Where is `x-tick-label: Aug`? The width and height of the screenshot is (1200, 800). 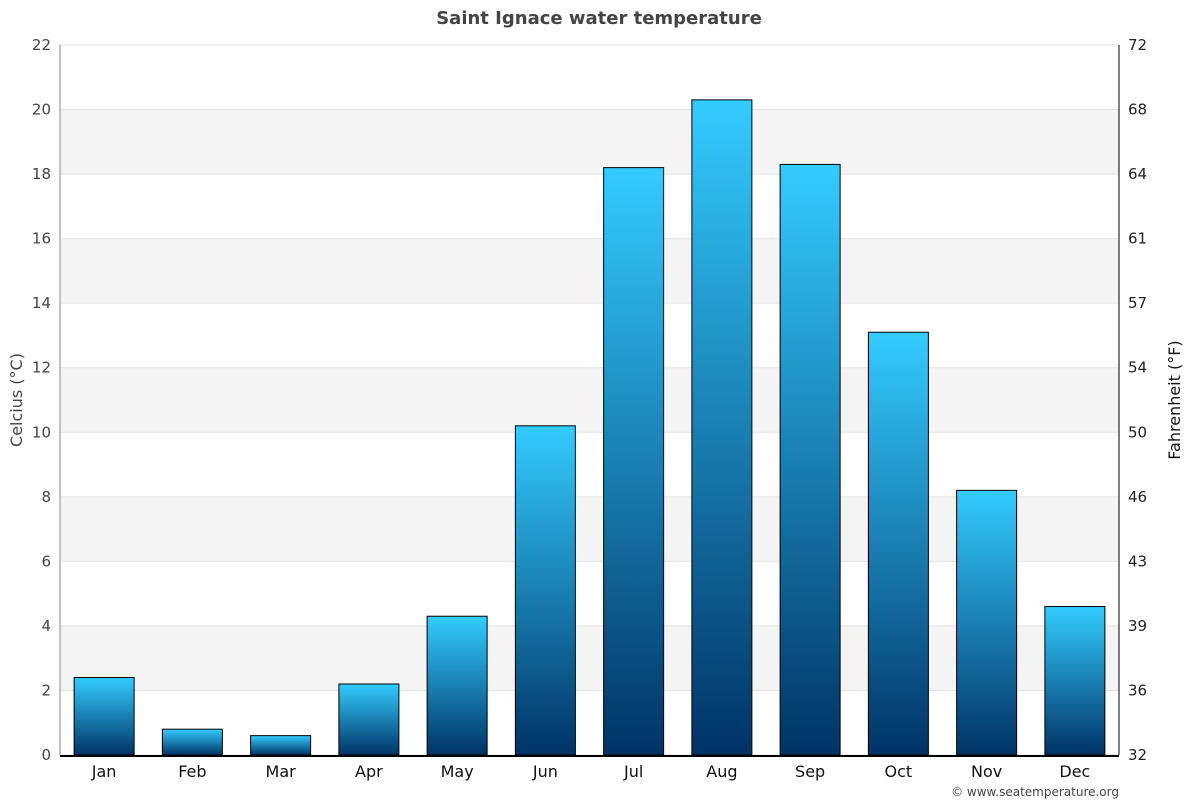 x-tick-label: Aug is located at coordinates (721, 771).